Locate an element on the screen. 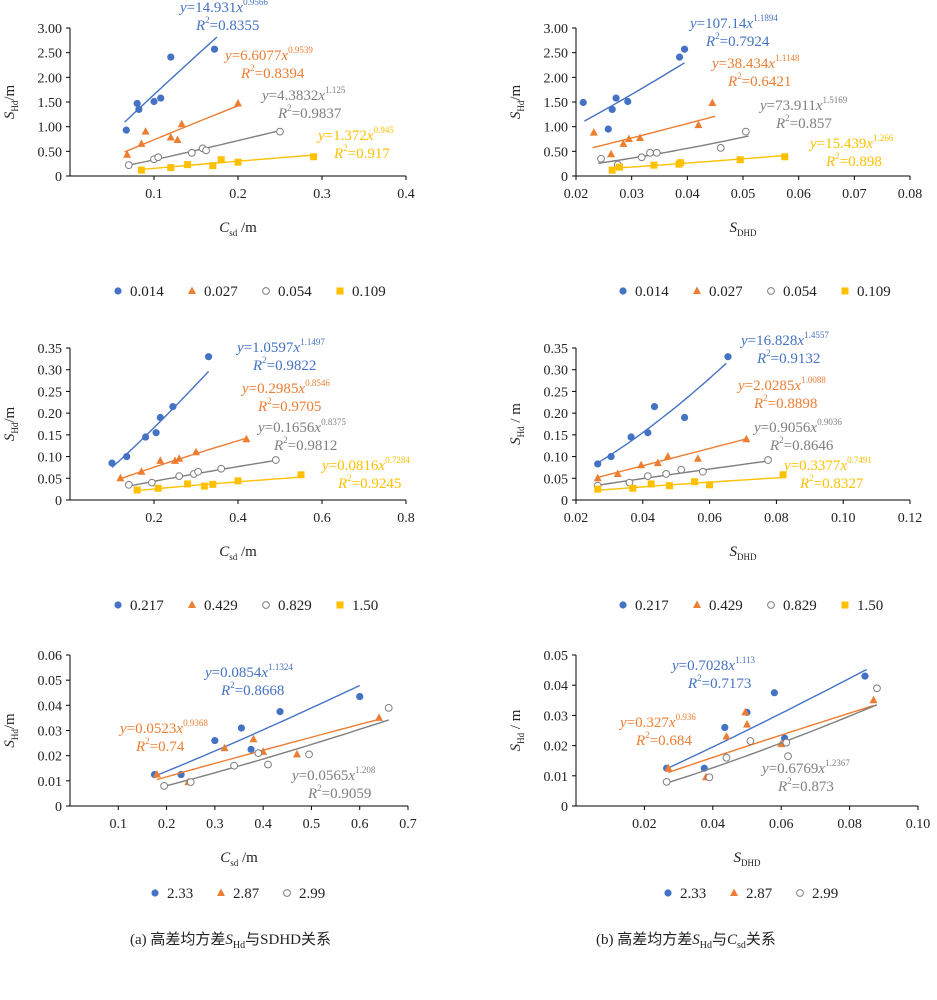 The image size is (937, 1000). x-tick-label: 0.2 is located at coordinates (167, 824).